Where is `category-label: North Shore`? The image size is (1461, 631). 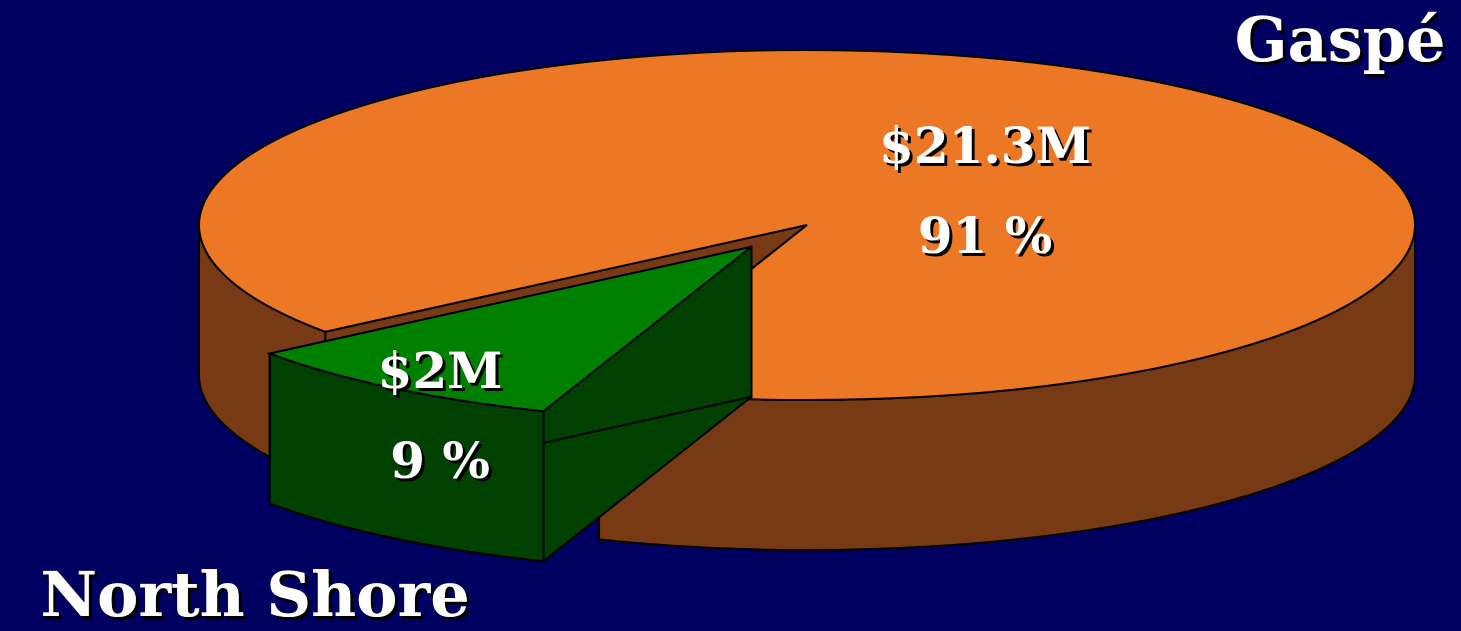 category-label: North Shore is located at coordinates (254, 594).